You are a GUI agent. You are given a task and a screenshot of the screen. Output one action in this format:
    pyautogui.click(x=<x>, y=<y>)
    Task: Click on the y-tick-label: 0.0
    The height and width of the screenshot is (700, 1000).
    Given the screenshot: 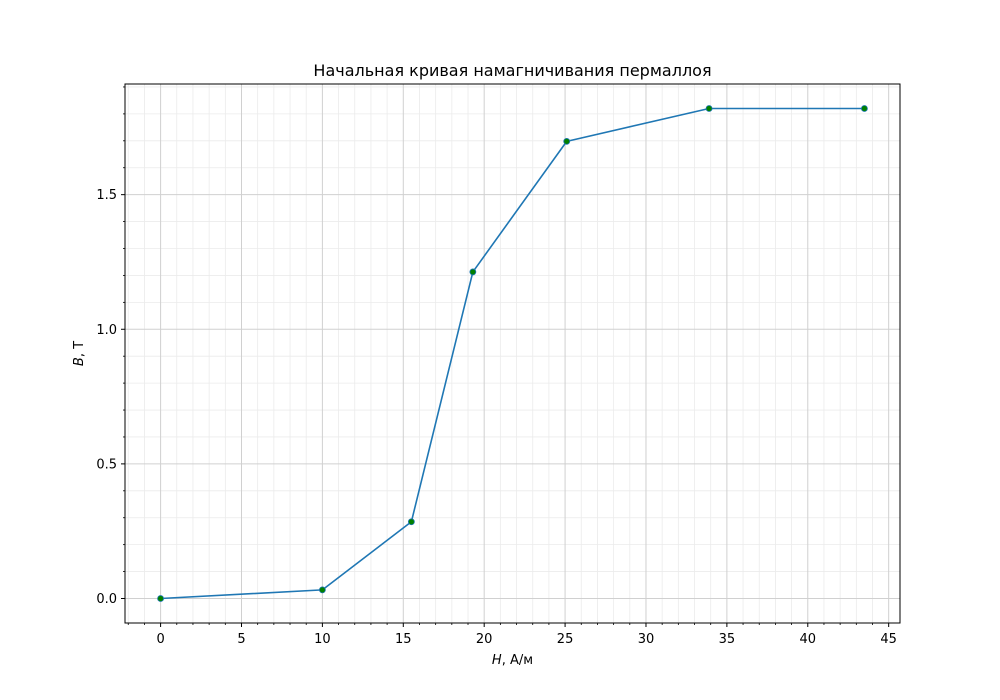 What is the action you would take?
    pyautogui.click(x=106, y=599)
    